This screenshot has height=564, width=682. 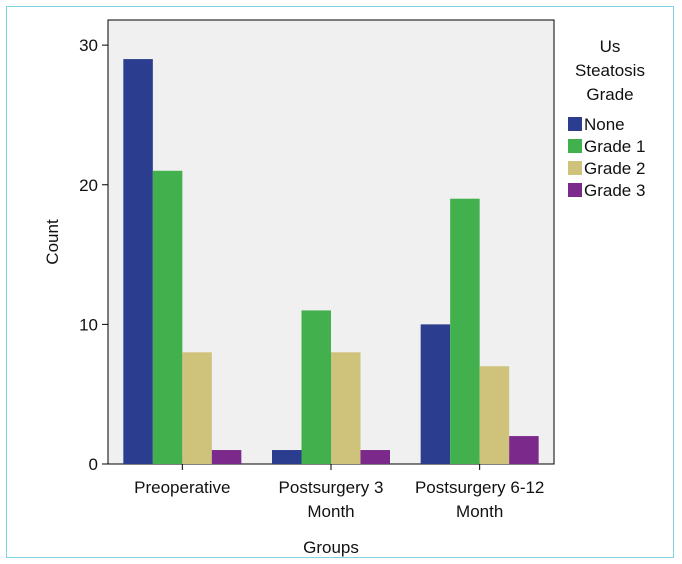 What do you see at coordinates (331, 547) in the screenshot?
I see `x-axis-label: Groups` at bounding box center [331, 547].